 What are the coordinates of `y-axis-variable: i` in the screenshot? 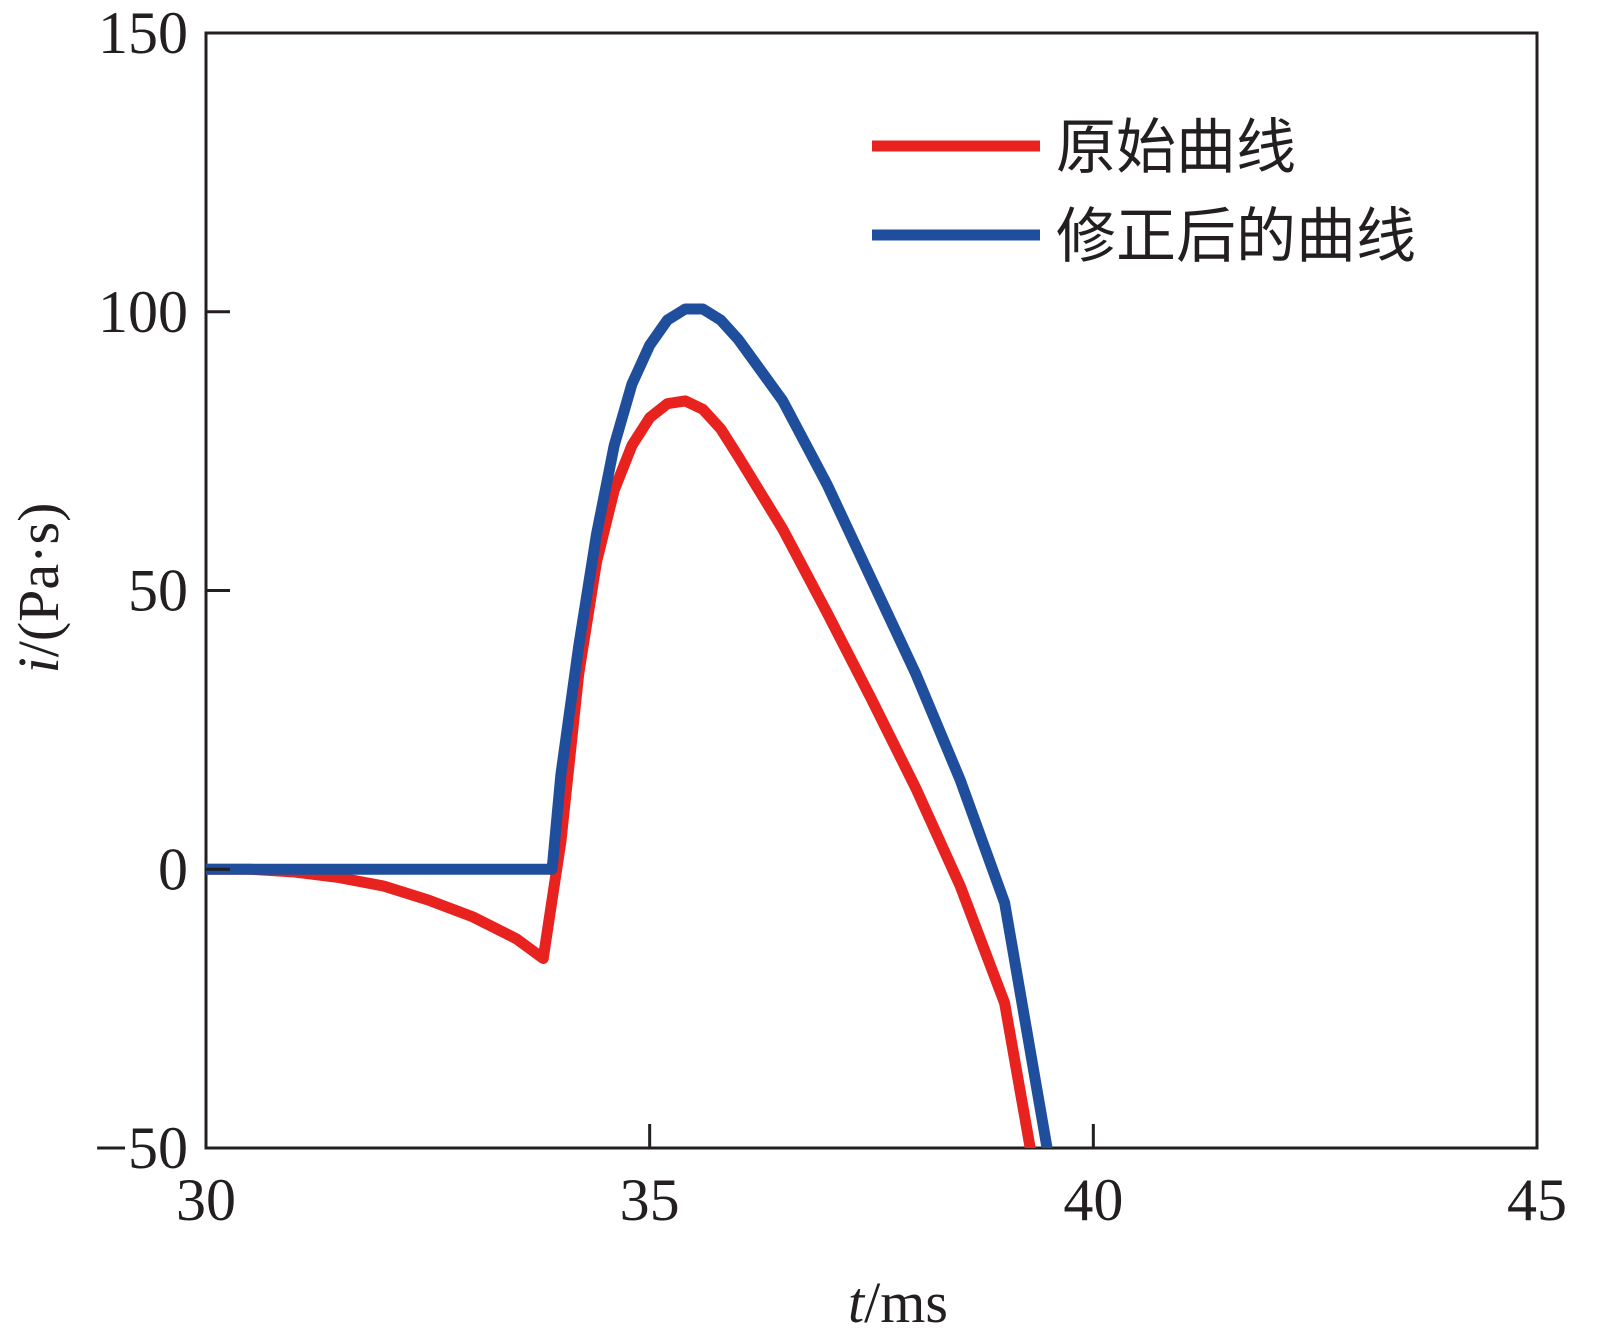 It's located at (38, 665).